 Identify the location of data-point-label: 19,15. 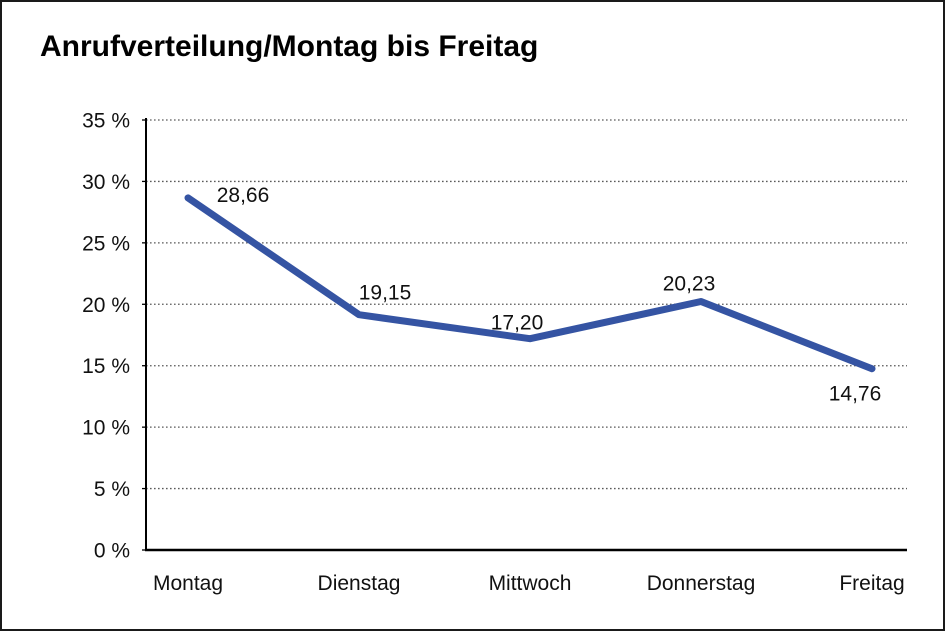
(385, 293).